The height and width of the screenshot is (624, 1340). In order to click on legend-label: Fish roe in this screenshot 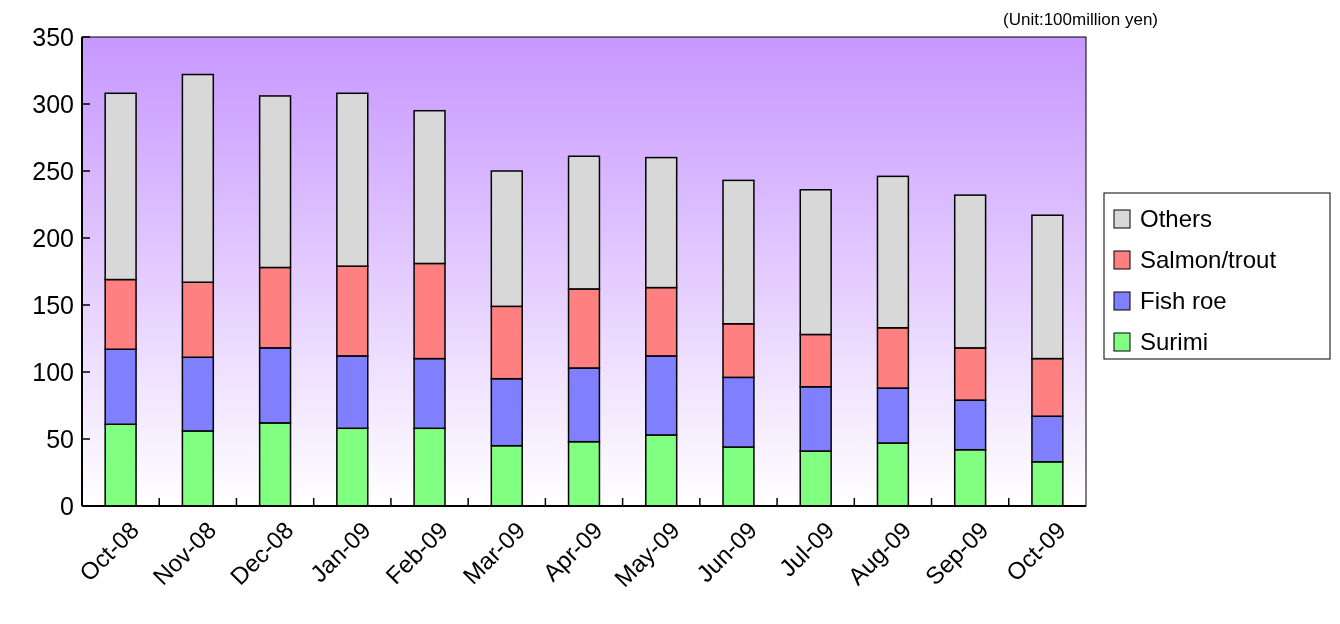, I will do `click(1183, 301)`.